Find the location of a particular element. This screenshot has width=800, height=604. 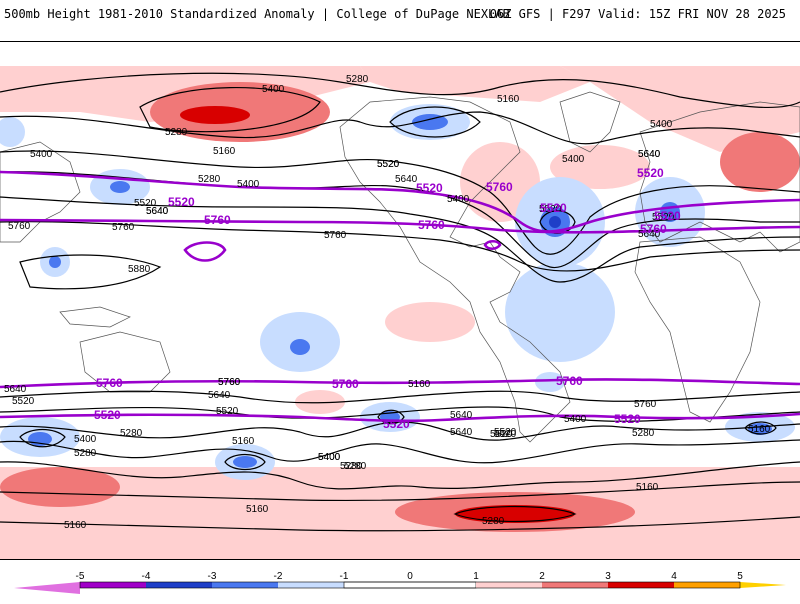

contour-south-low-e is located at coordinates (515, 514).